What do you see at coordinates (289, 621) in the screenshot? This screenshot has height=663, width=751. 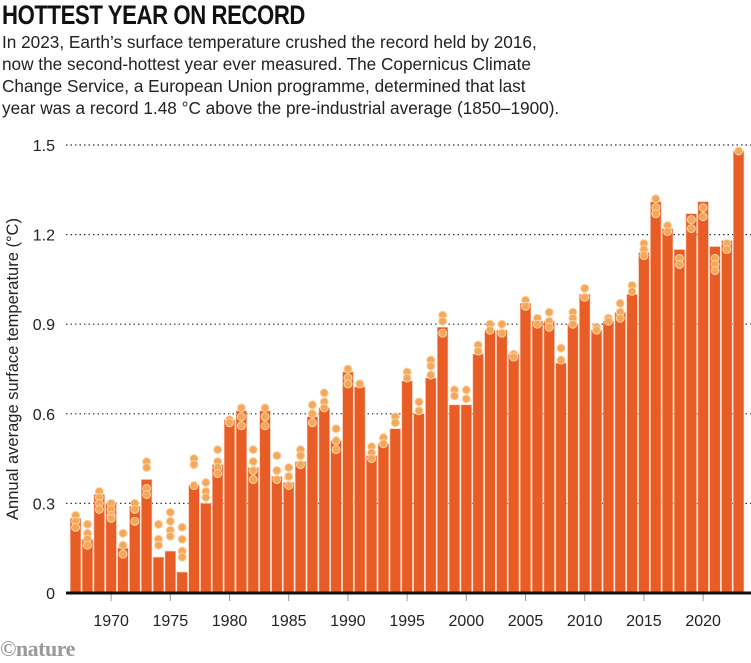 I see `x-tick-label: 1985` at bounding box center [289, 621].